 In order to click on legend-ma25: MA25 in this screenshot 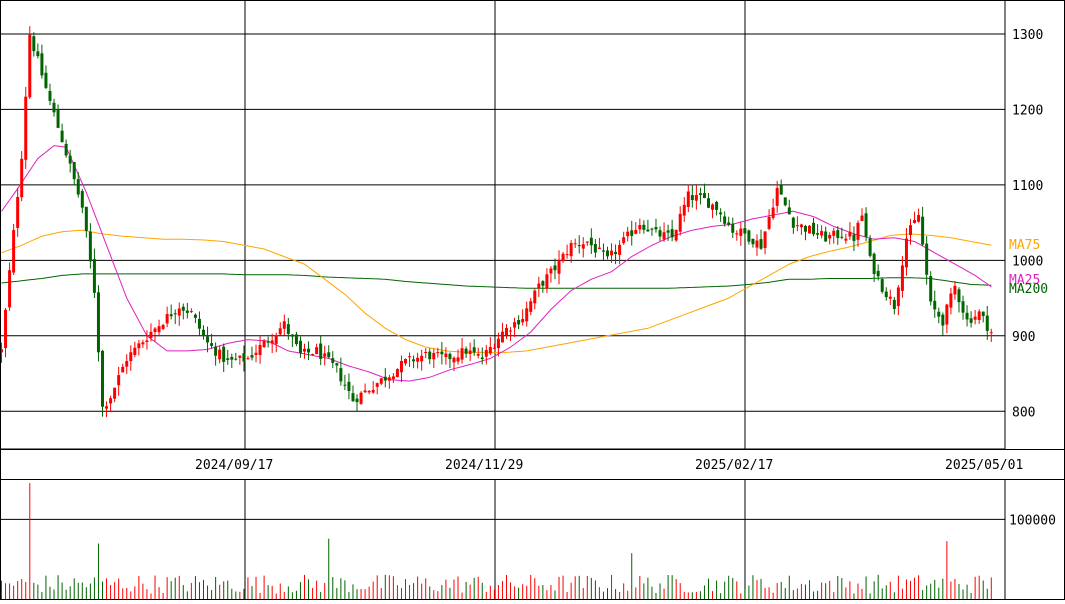, I will do `click(1024, 280)`.